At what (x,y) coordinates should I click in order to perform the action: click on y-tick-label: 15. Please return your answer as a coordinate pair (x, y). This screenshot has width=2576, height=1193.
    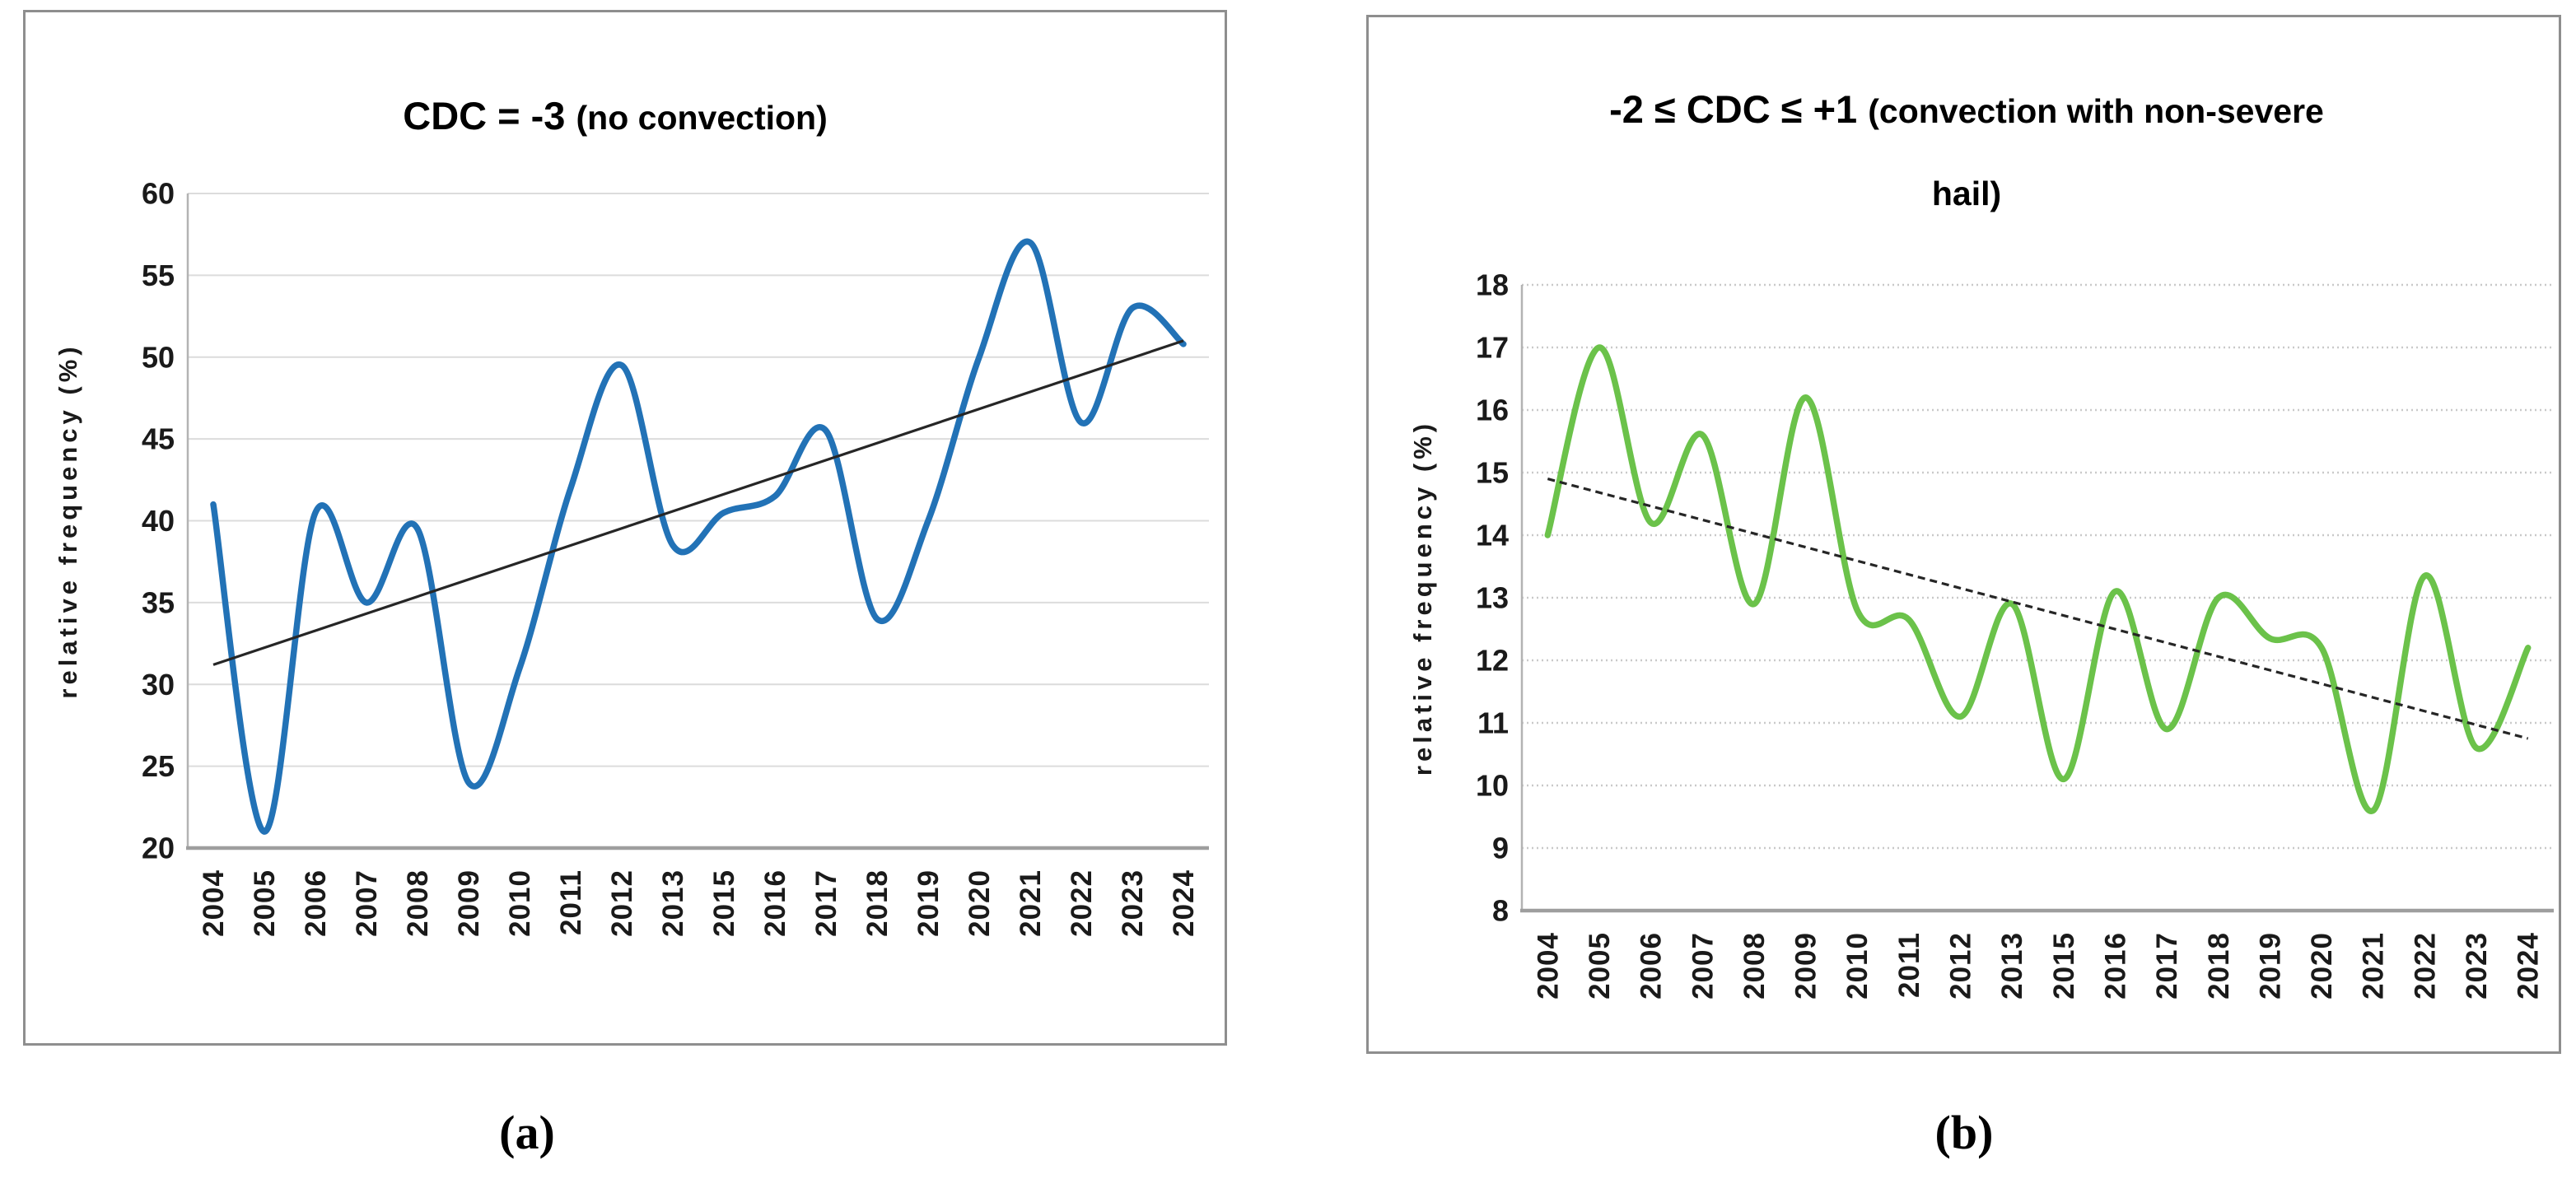
    Looking at the image, I should click on (1492, 473).